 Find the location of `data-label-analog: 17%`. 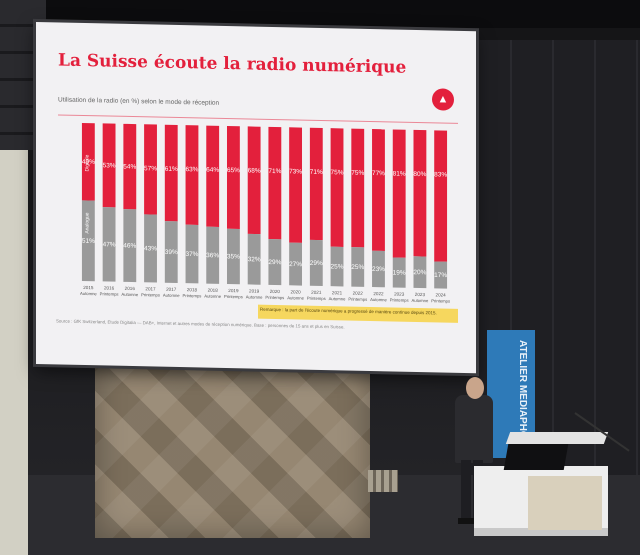

data-label-analog: 17% is located at coordinates (440, 275).